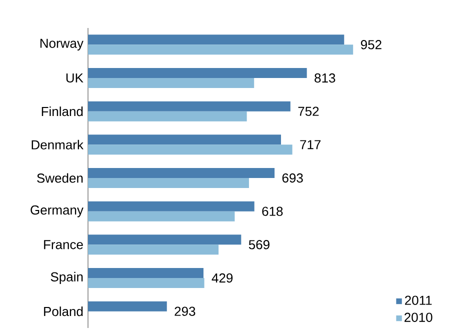 Image resolution: width=450 pixels, height=336 pixels. What do you see at coordinates (66, 278) in the screenshot?
I see `y-tick-label: Spain` at bounding box center [66, 278].